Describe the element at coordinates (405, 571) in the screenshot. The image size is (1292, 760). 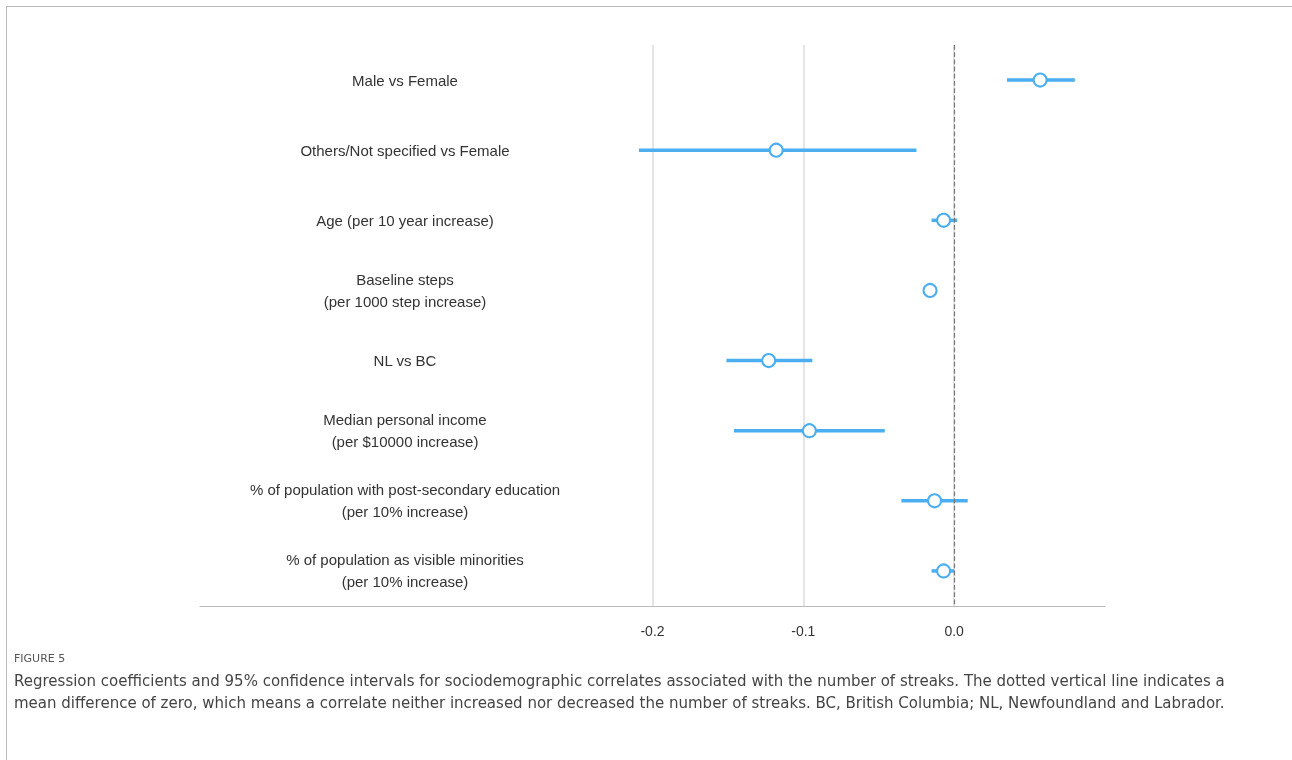
I see `y-tick-label: % of population as visible minorities (per 10% increase)` at that location.